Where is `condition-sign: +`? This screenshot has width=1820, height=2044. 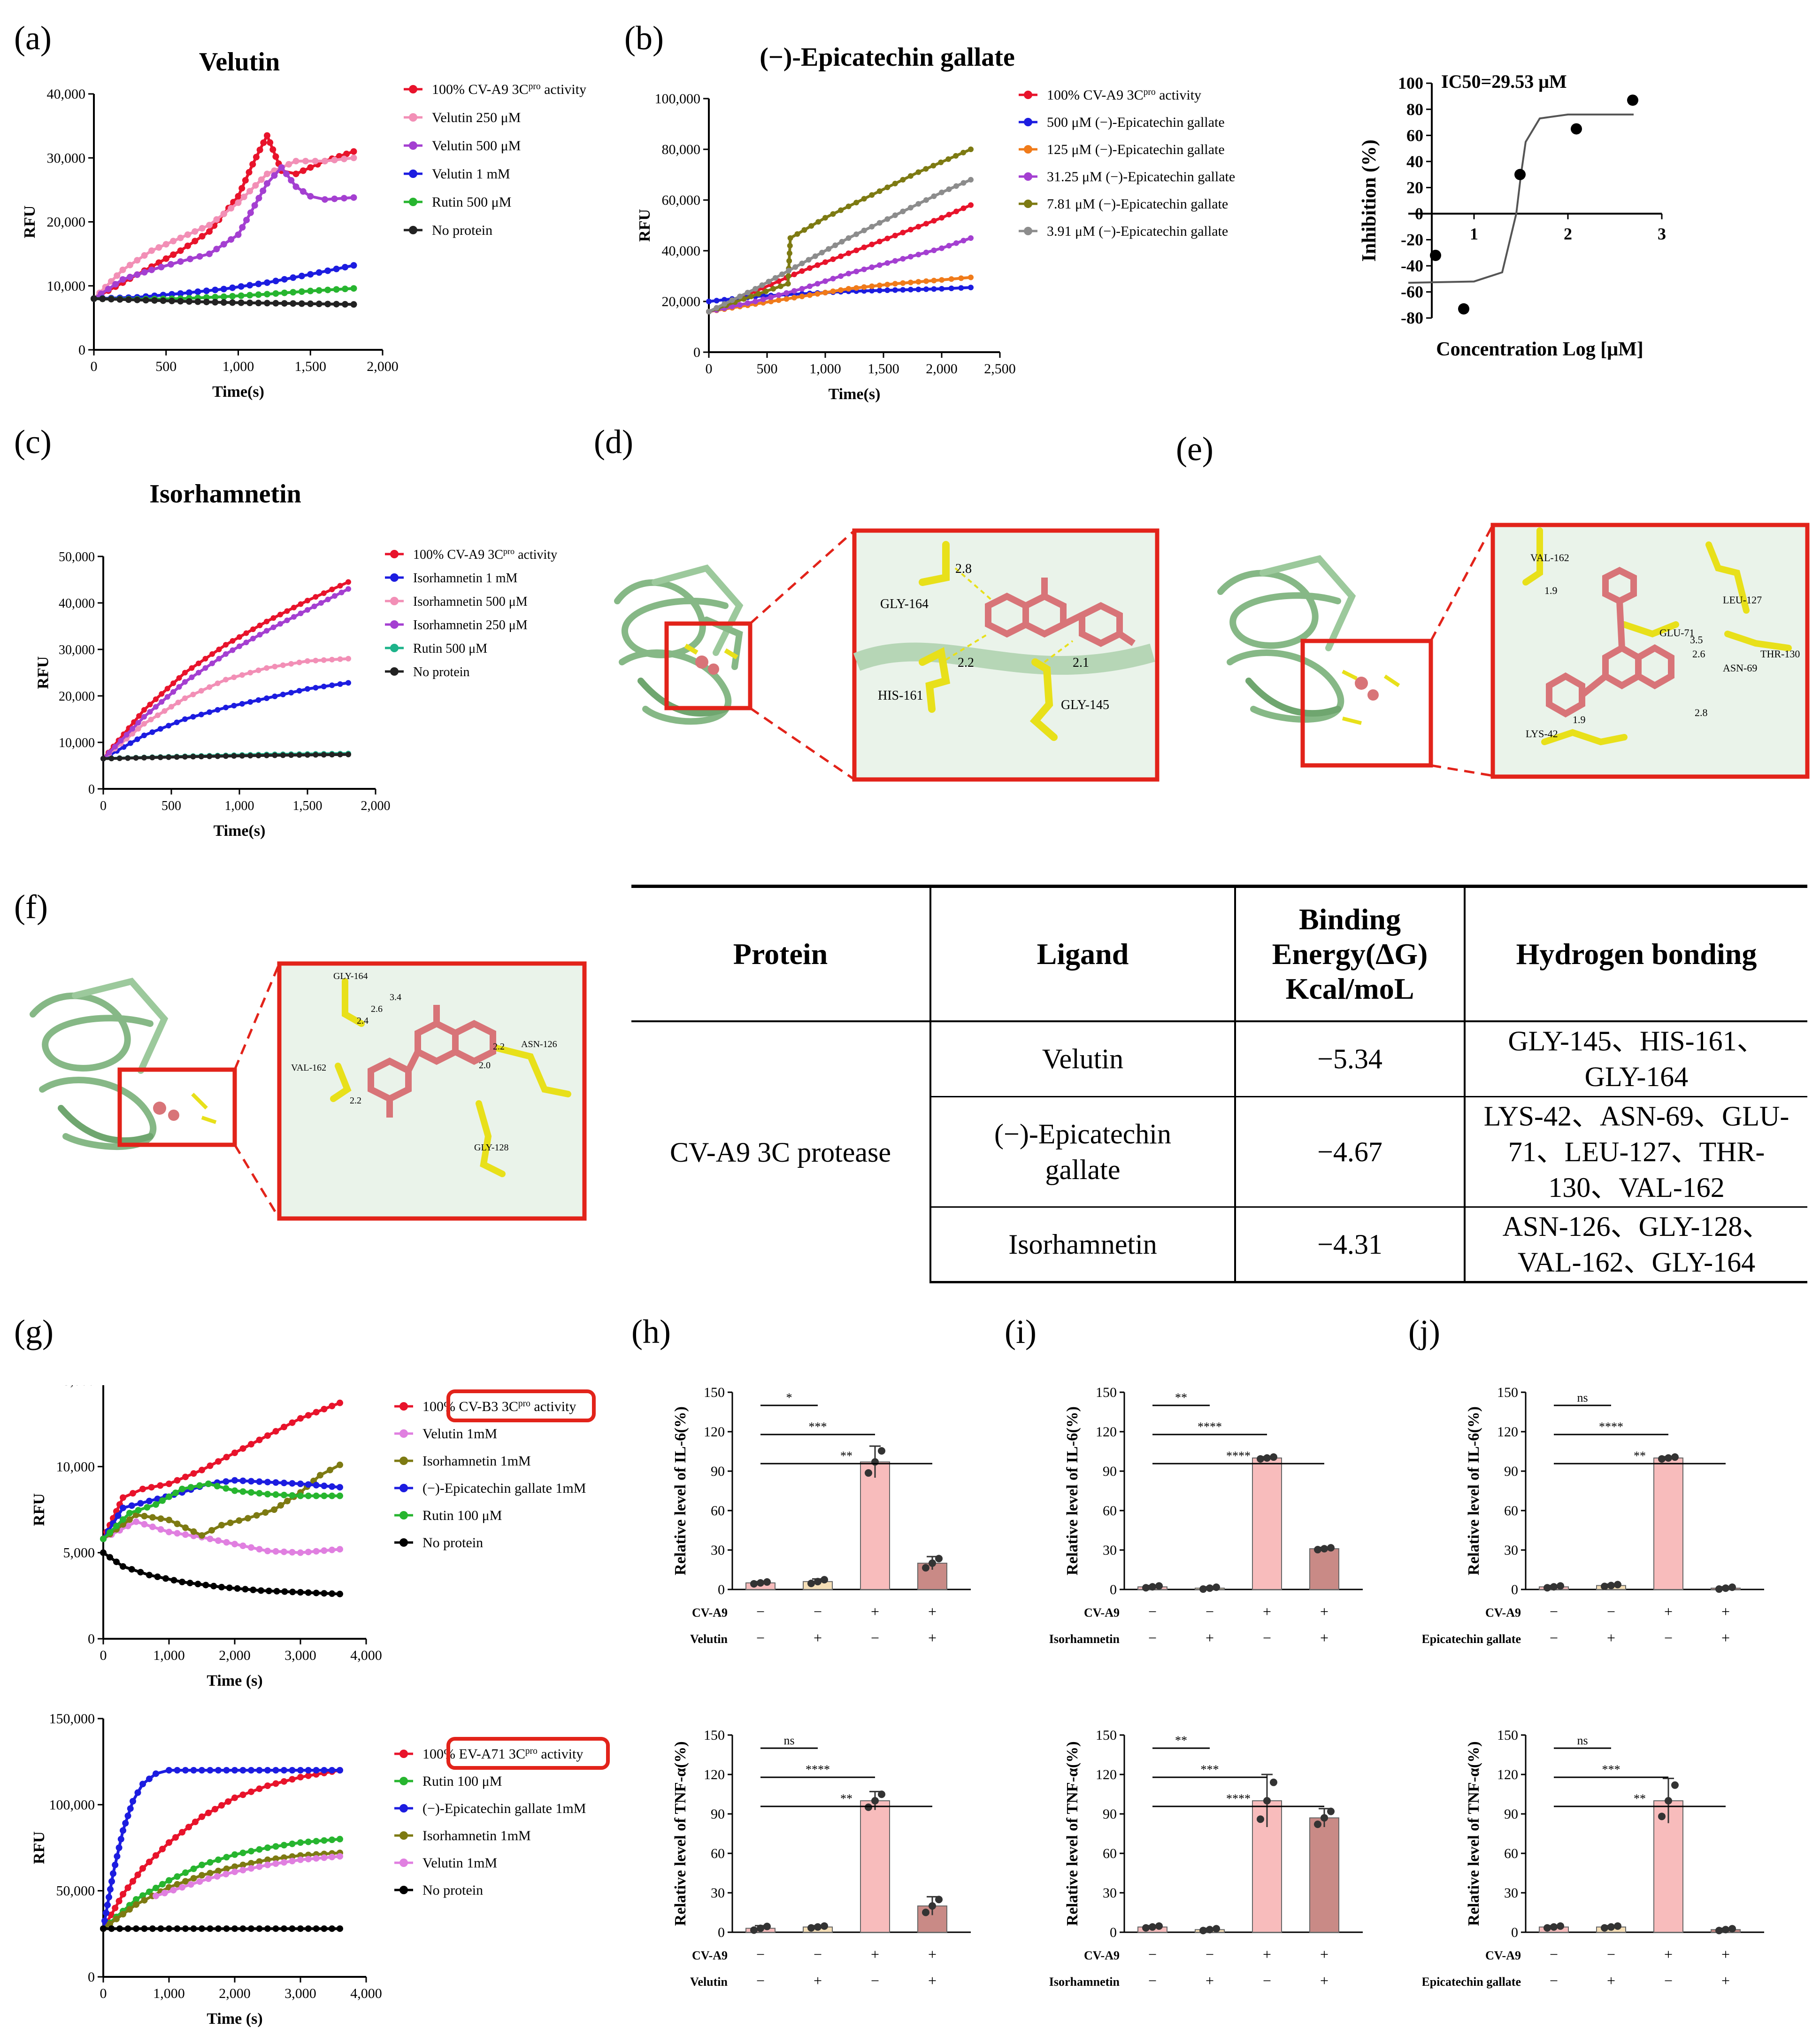
condition-sign: + is located at coordinates (1210, 1980).